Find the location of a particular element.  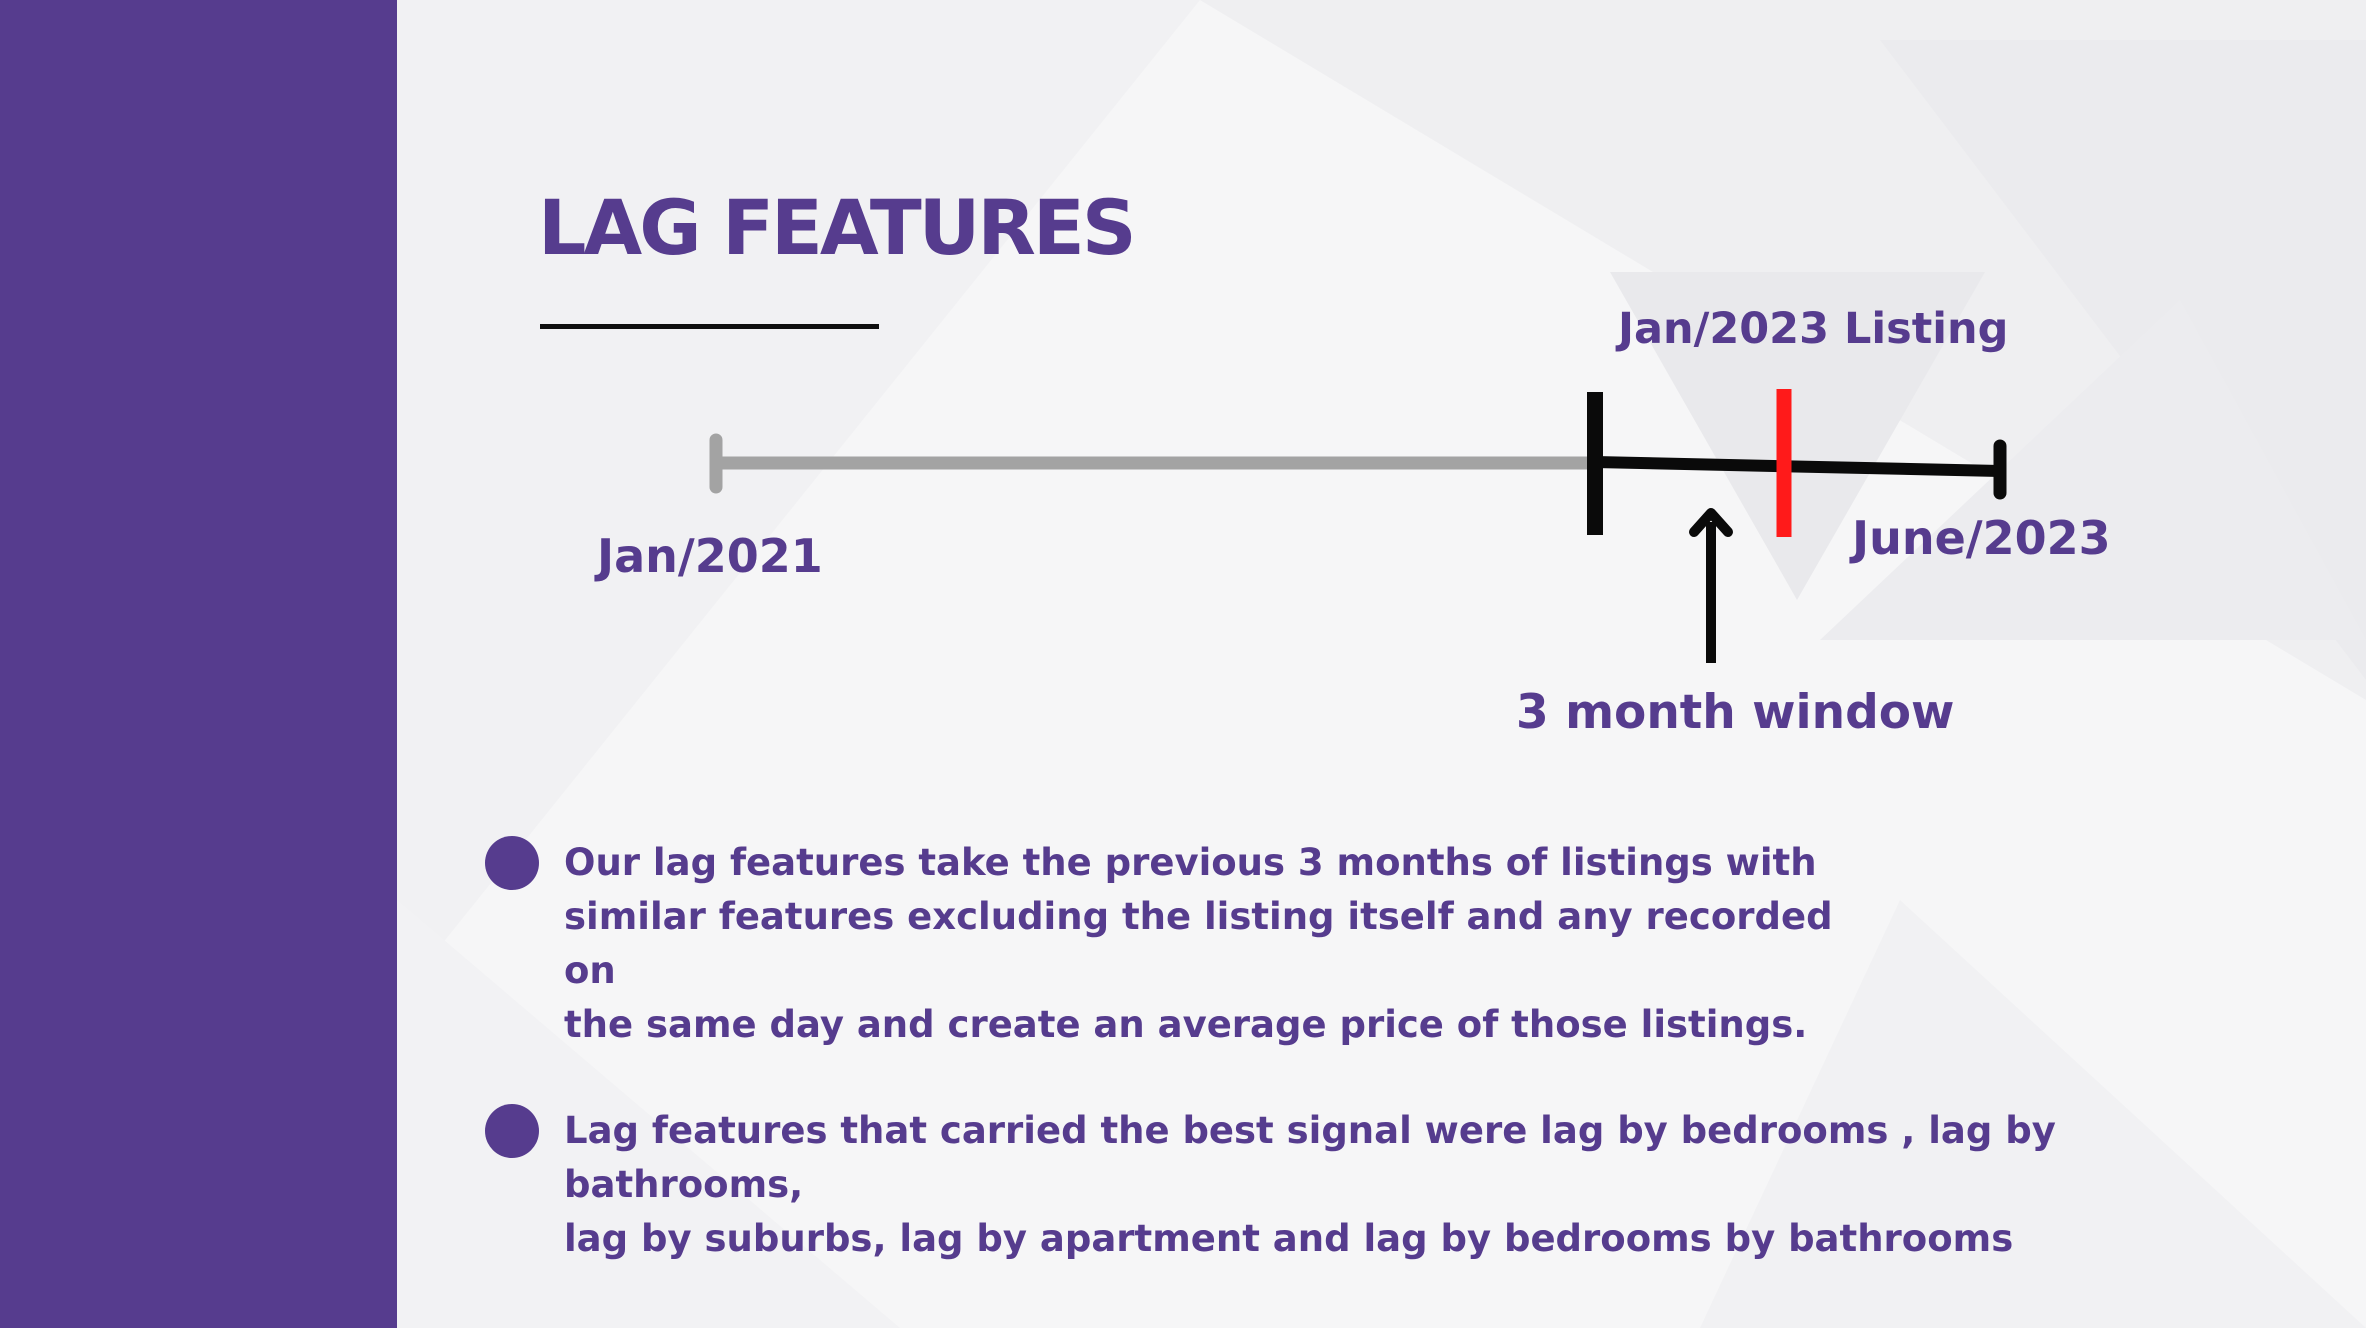

window-line is located at coordinates (1797, 466).